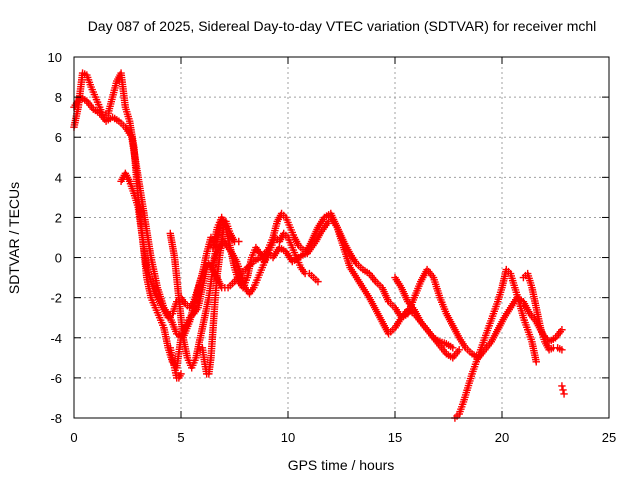  I want to click on x-tick-label: 15, so click(395, 437).